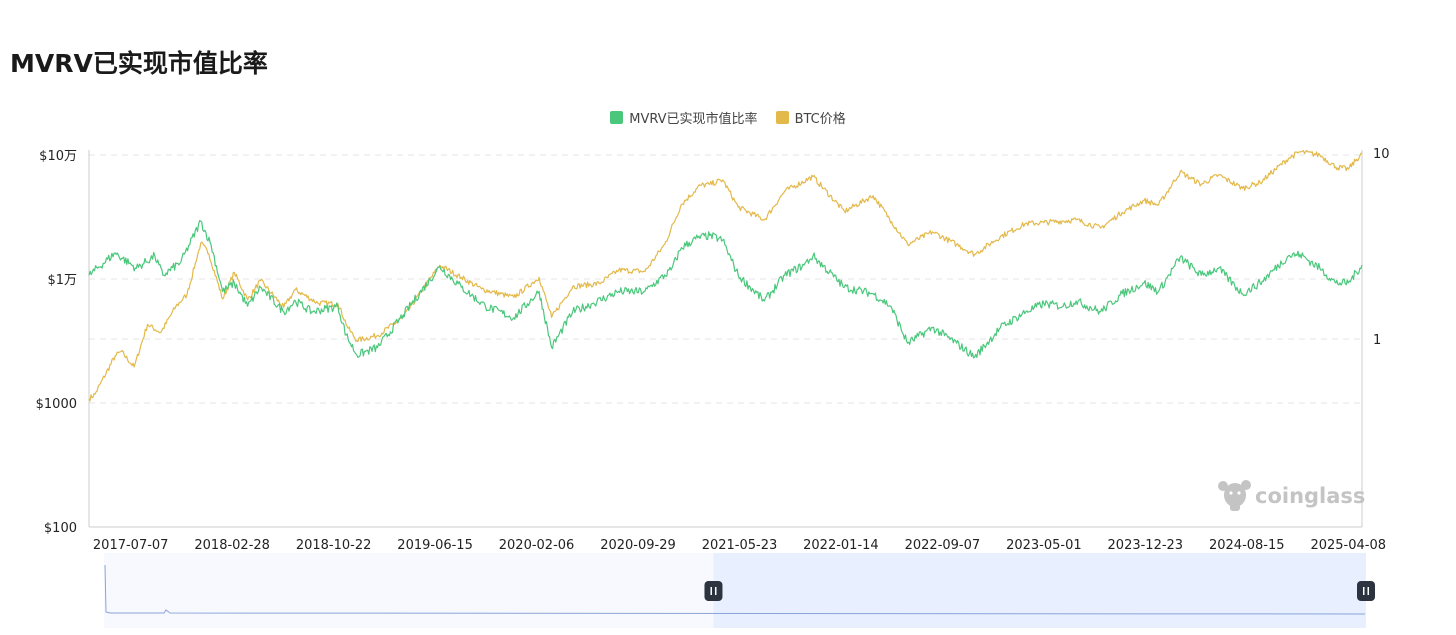 Image resolution: width=1456 pixels, height=635 pixels. What do you see at coordinates (1377, 340) in the screenshot?
I see `y-right-tick-label: 1` at bounding box center [1377, 340].